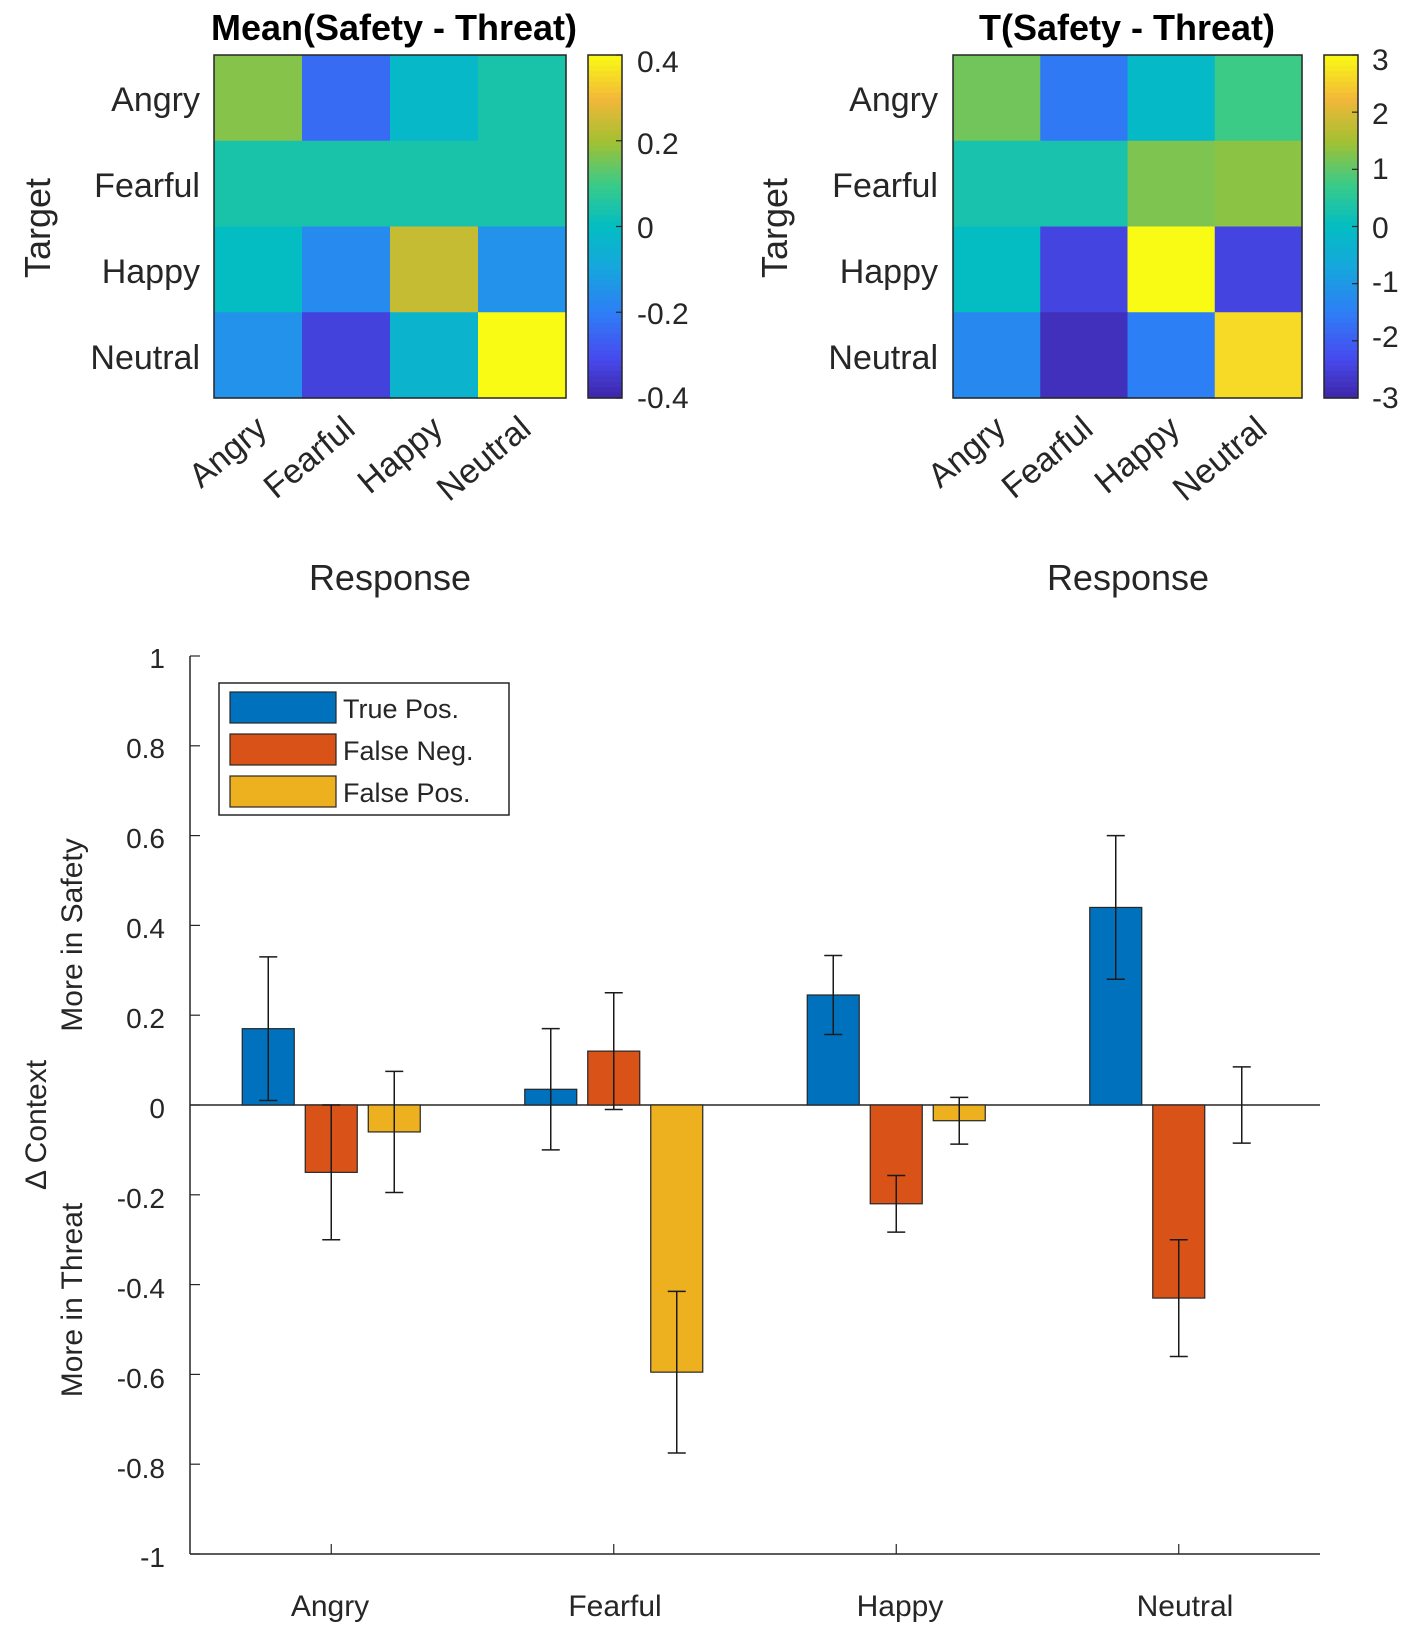 Image resolution: width=1417 pixels, height=1638 pixels. I want to click on heatmap-t-ylabel: Target, so click(774, 228).